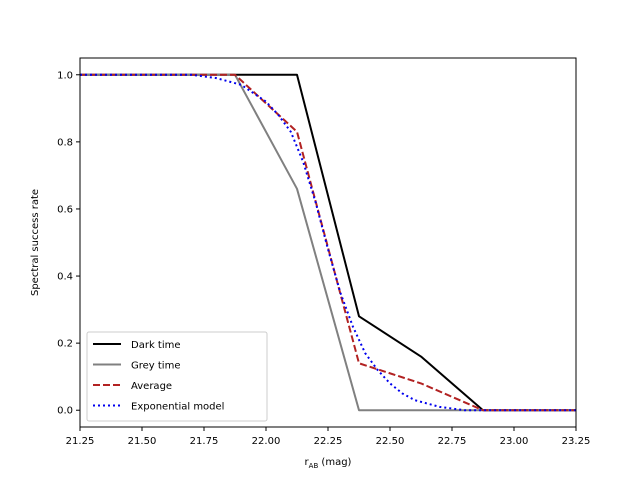 This screenshot has width=640, height=480. What do you see at coordinates (576, 441) in the screenshot?
I see `x-tick-label: 23.25` at bounding box center [576, 441].